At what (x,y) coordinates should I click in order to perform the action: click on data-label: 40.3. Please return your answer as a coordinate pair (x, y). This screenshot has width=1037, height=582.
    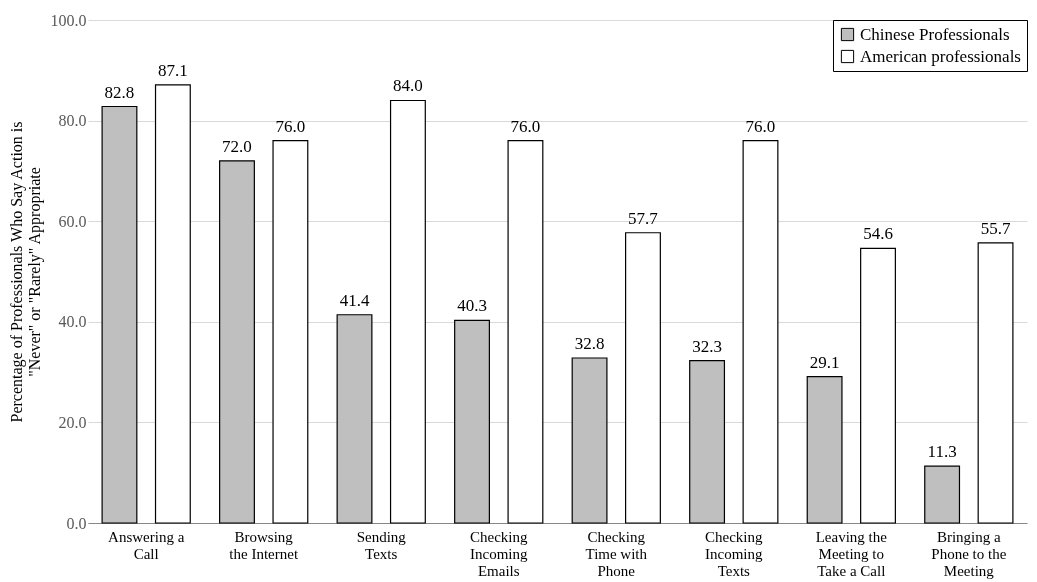
    Looking at the image, I should click on (472, 306).